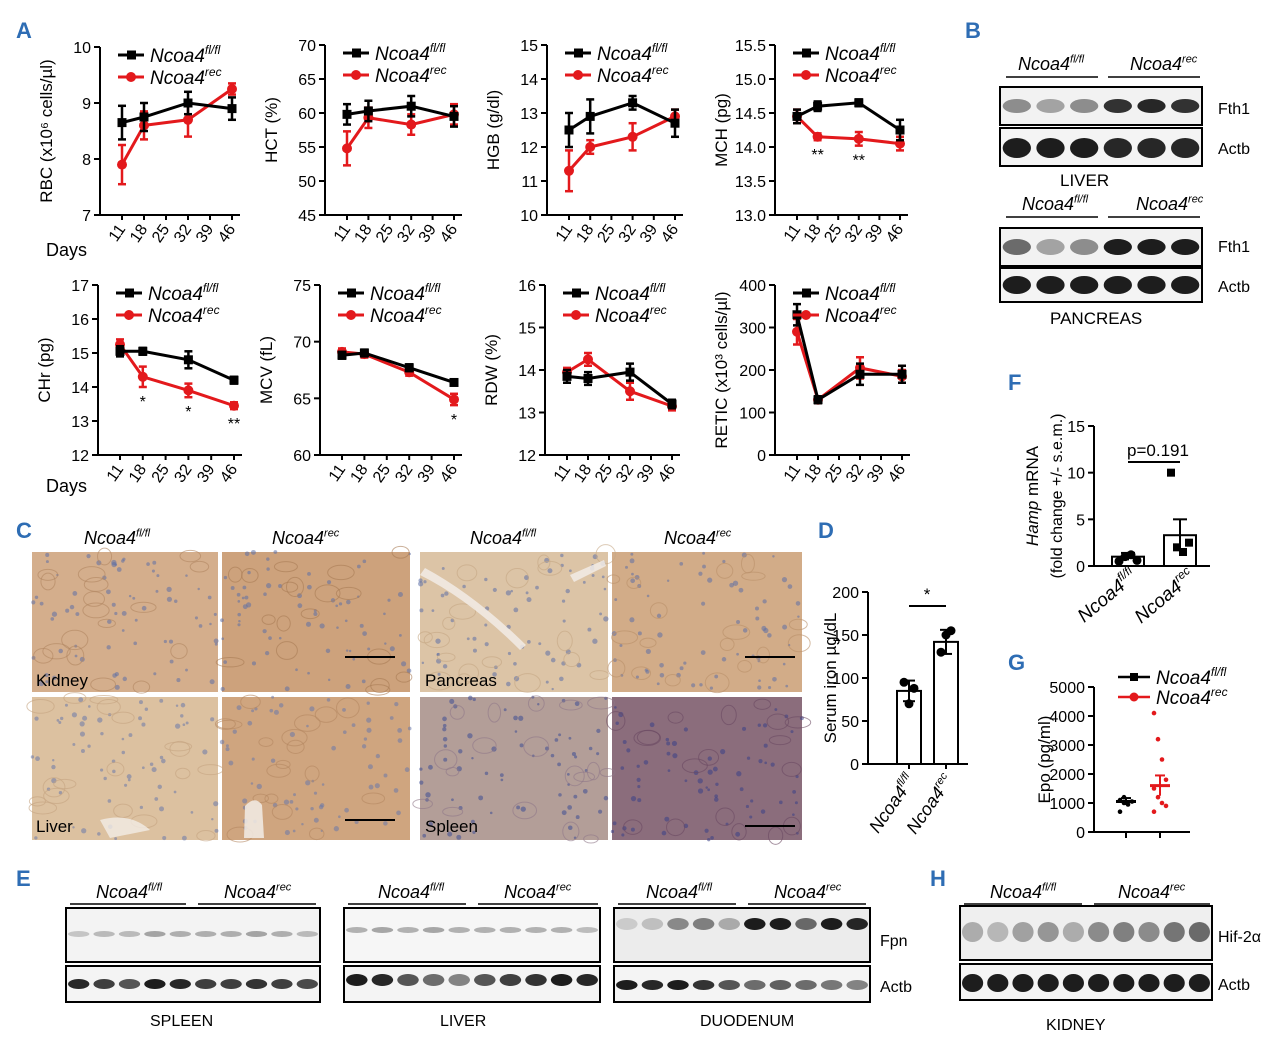  Describe the element at coordinates (80, 286) in the screenshot. I see `y-tick-label: 17` at that location.